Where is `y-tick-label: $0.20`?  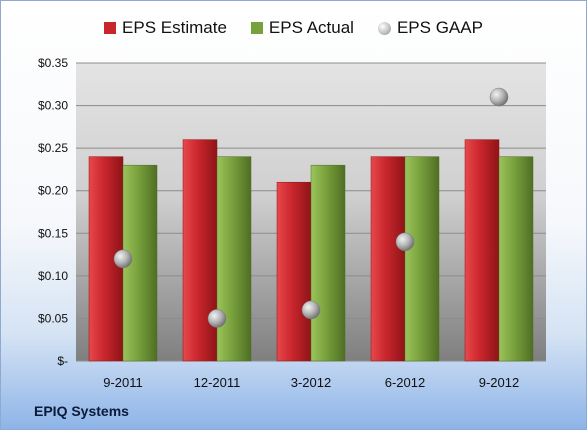 y-tick-label: $0.20 is located at coordinates (53, 191).